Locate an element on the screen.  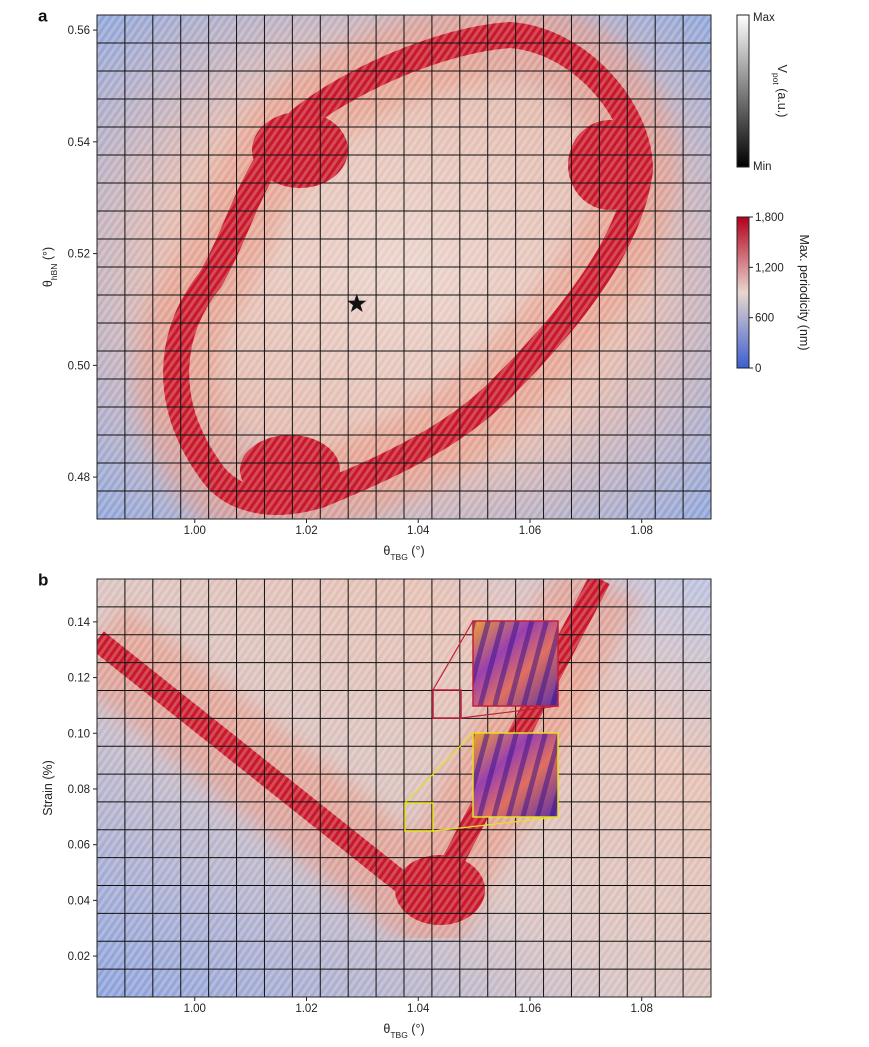
y-tick-label: 0.08 is located at coordinates (79, 790).